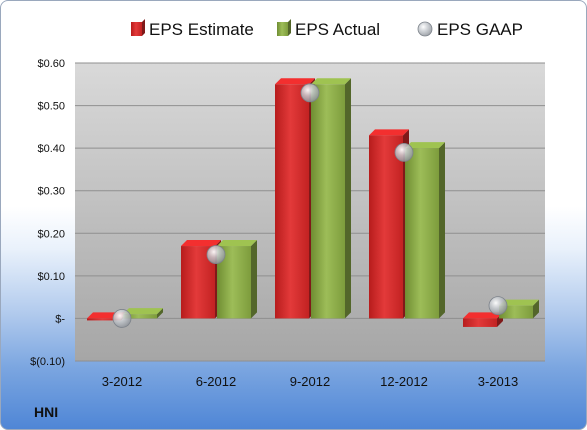 Image resolution: width=587 pixels, height=430 pixels. What do you see at coordinates (404, 381) in the screenshot?
I see `x-tick-label: 12-2012` at bounding box center [404, 381].